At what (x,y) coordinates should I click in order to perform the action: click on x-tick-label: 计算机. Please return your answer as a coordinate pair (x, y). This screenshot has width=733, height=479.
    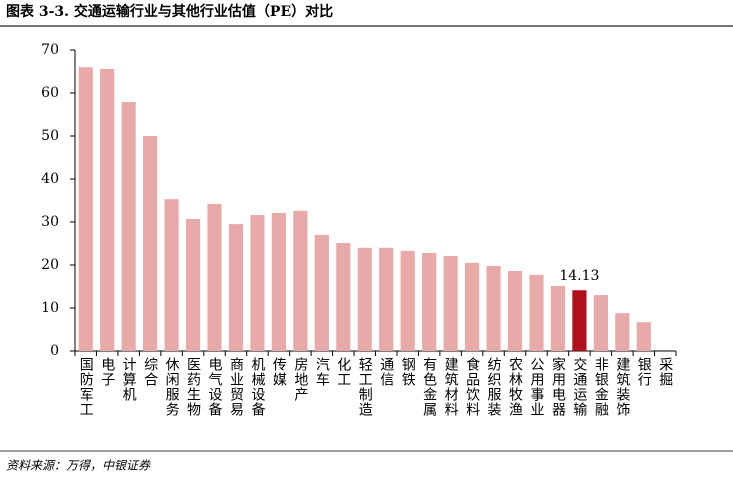
    Looking at the image, I should click on (129, 379).